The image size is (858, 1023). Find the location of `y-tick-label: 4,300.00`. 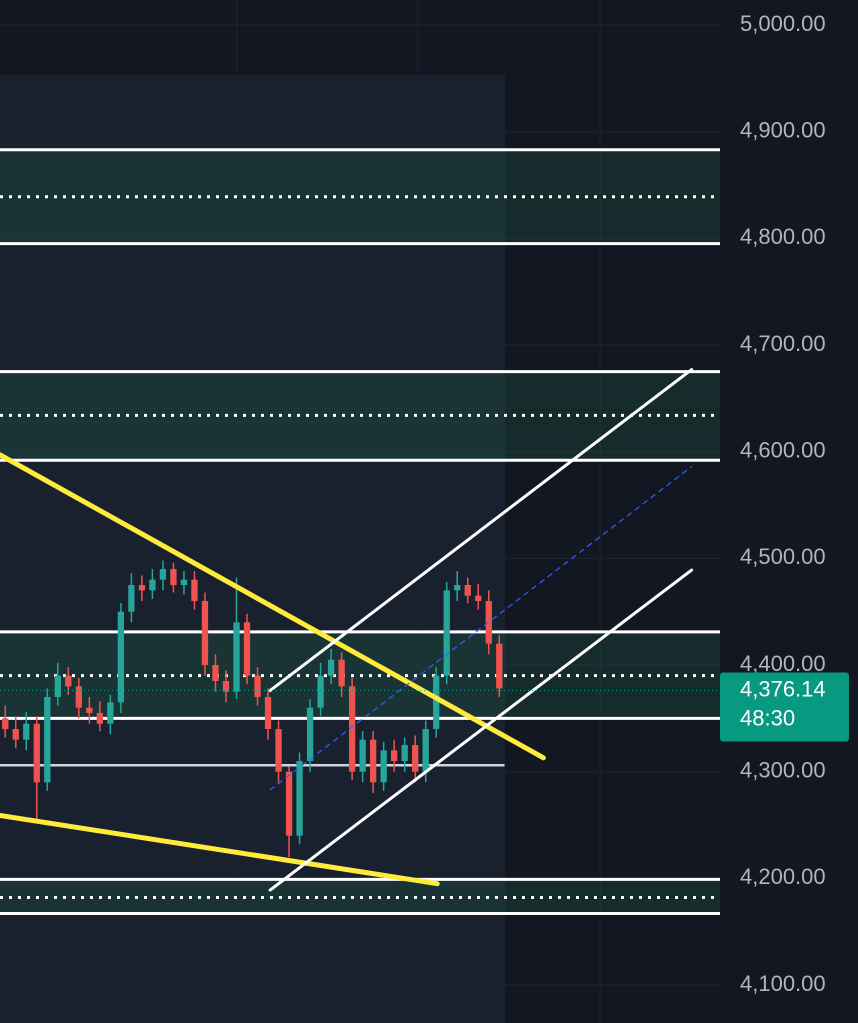

y-tick-label: 4,300.00 is located at coordinates (783, 769).